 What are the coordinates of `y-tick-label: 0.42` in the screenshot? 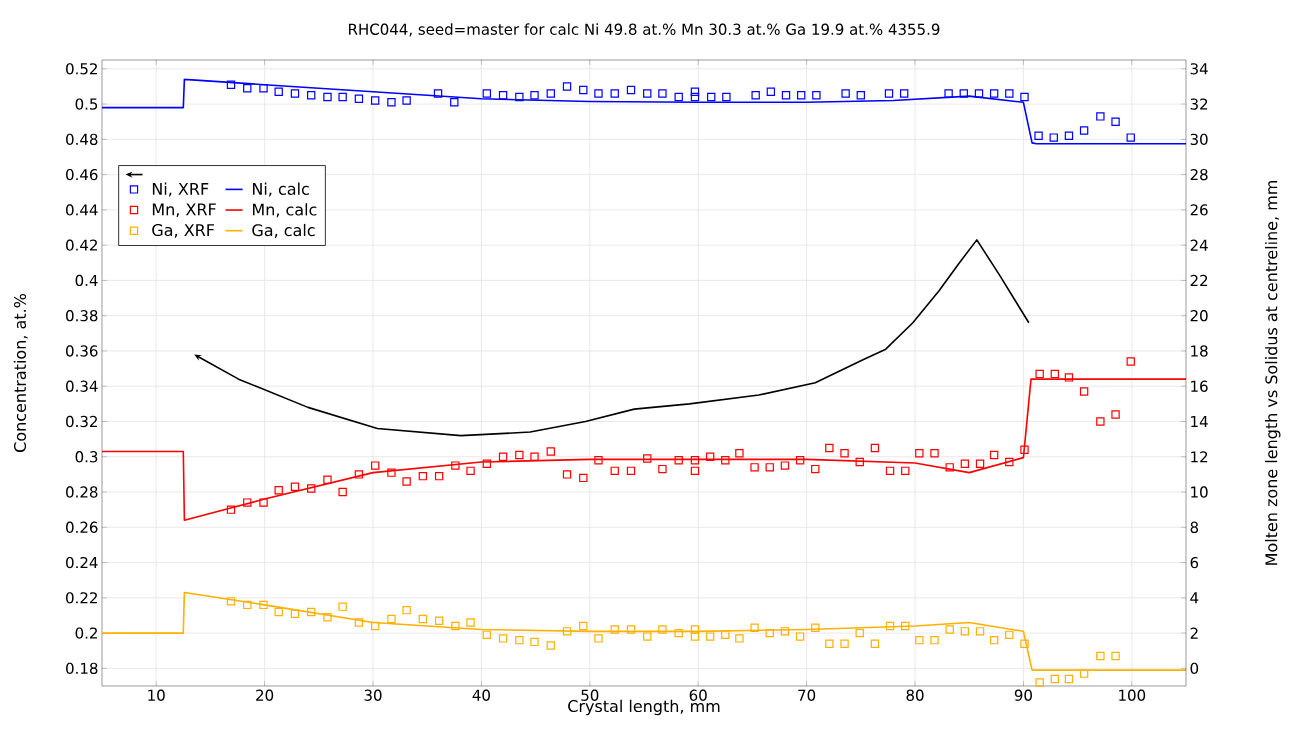 It's located at (81, 245).